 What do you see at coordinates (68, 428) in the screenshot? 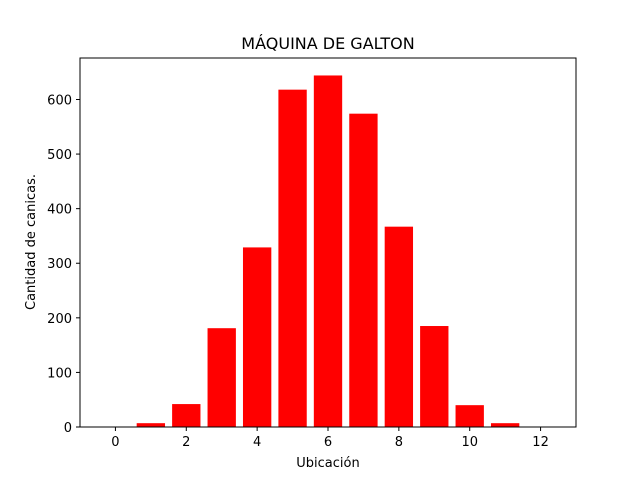
I see `y-tick-label: 0` at bounding box center [68, 428].